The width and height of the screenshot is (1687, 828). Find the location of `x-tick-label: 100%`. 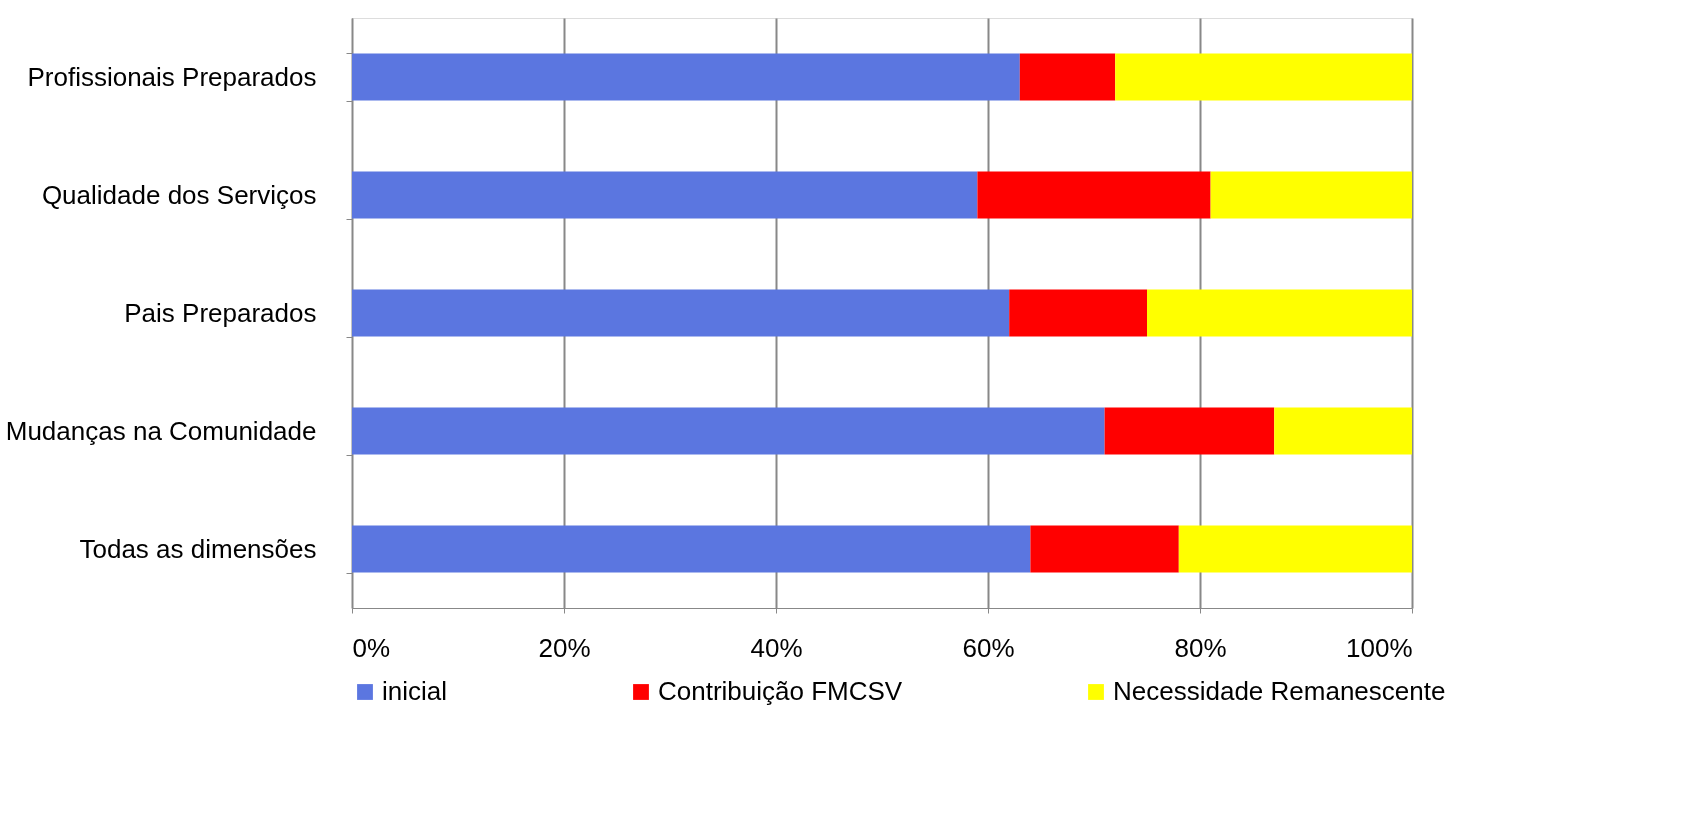

x-tick-label: 100% is located at coordinates (1379, 647).